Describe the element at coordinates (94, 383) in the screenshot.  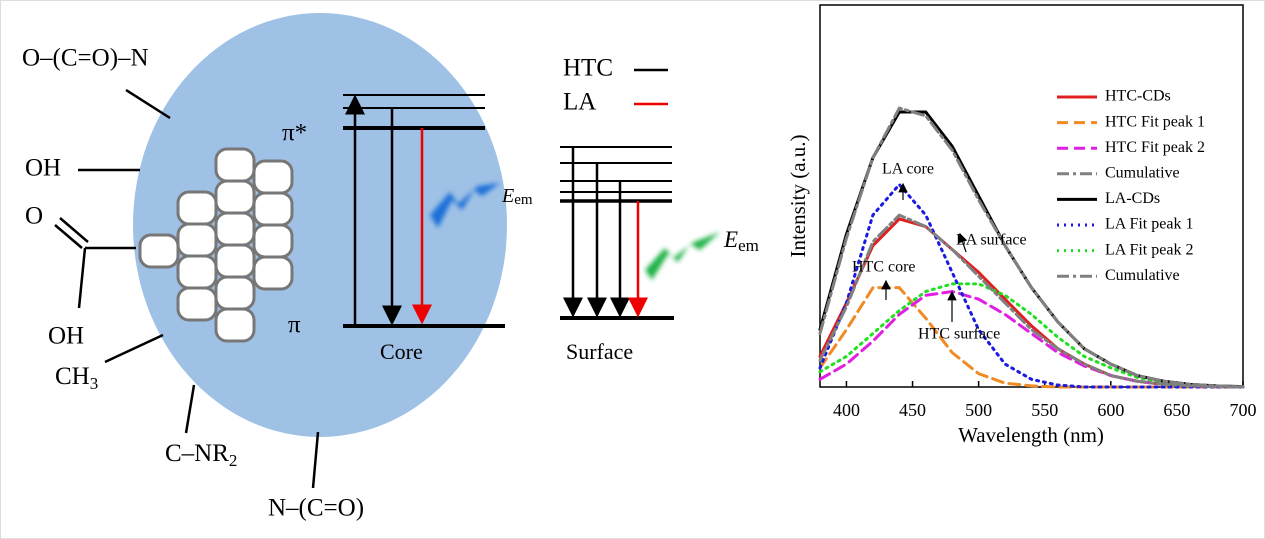
I see `subscript: 3` at that location.